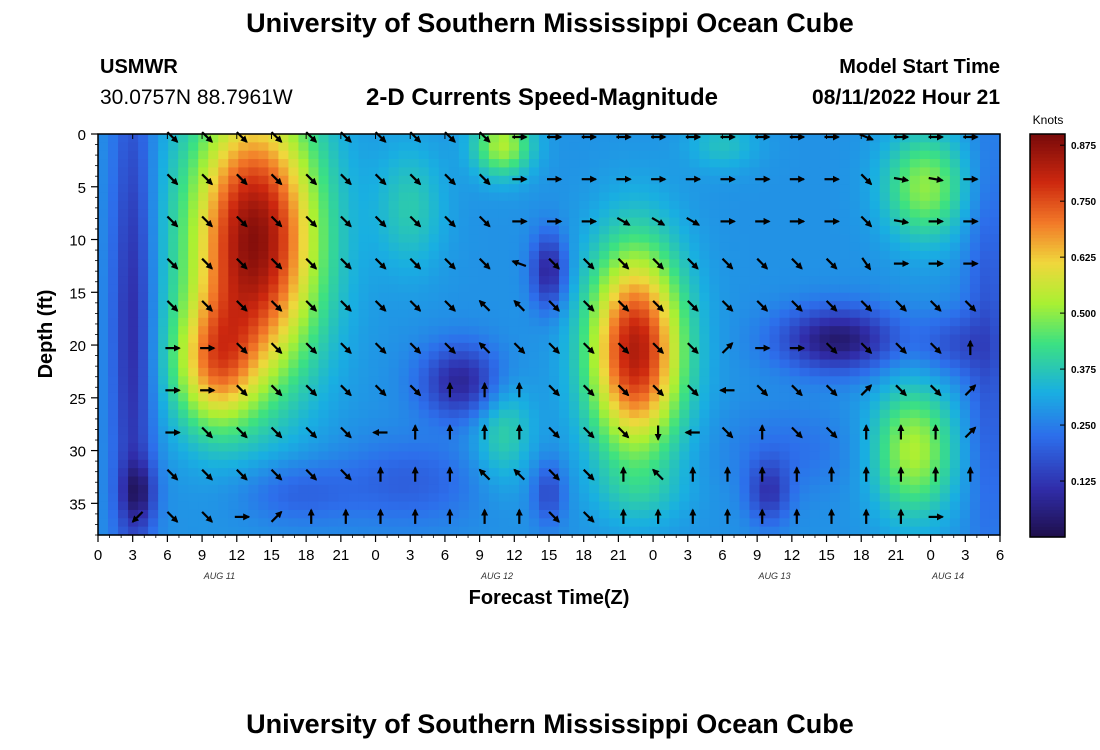  Describe the element at coordinates (919, 67) in the screenshot. I see `model-start-label: Model Start Time` at that location.